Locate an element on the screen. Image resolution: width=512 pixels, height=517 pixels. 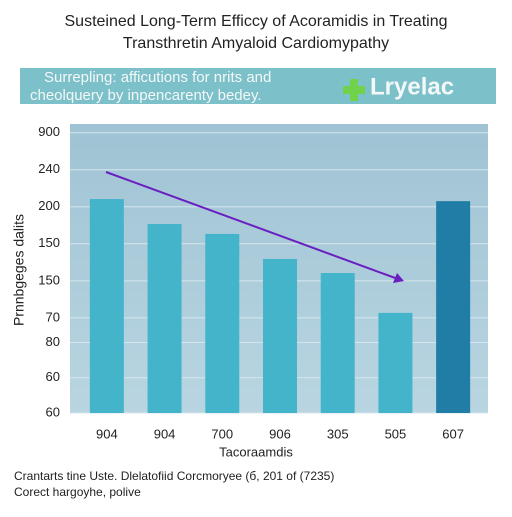
x-tick-label: 700 is located at coordinates (222, 433).